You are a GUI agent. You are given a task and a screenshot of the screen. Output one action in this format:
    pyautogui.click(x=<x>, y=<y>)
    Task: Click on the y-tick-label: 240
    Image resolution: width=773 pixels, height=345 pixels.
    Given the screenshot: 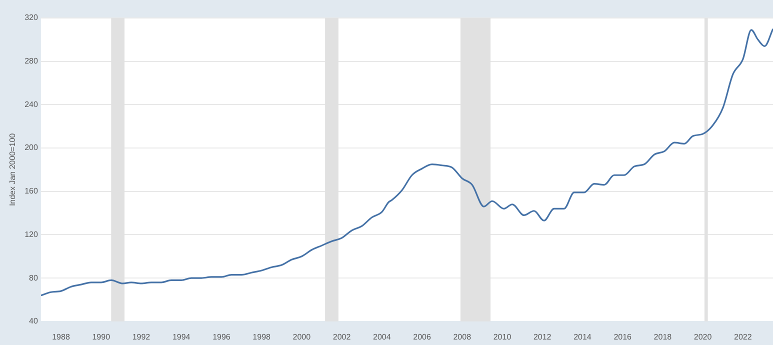 What is the action you would take?
    pyautogui.click(x=31, y=104)
    